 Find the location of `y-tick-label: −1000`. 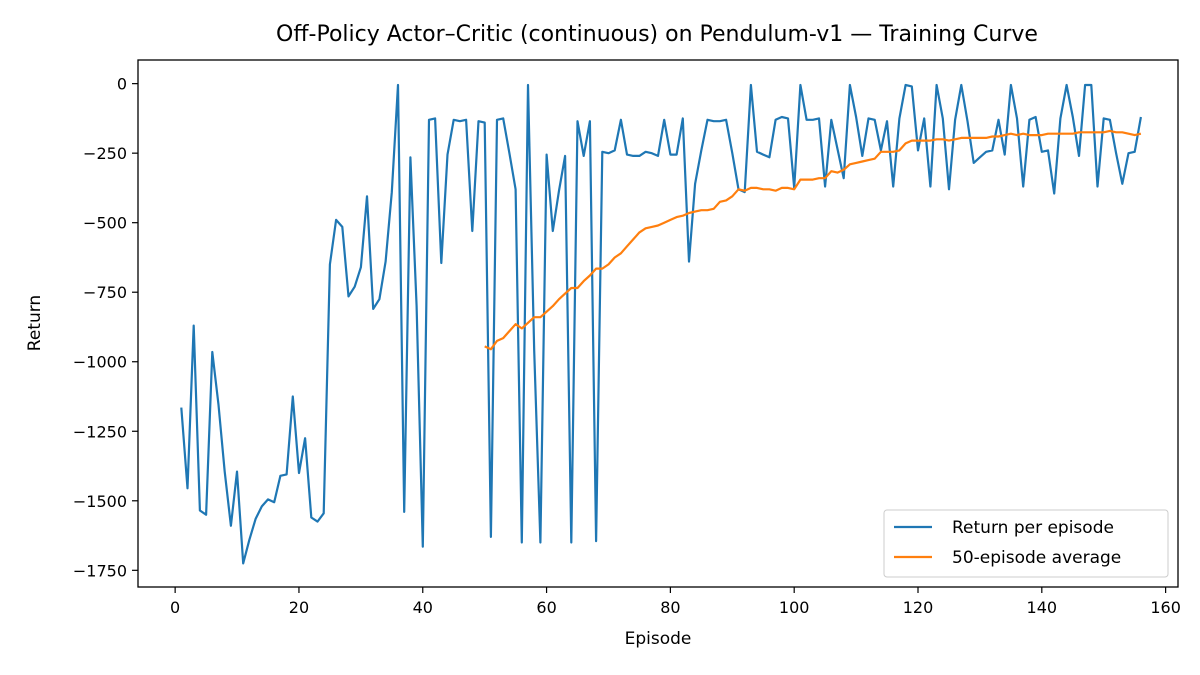

y-tick-label: −1000 is located at coordinates (100, 362).